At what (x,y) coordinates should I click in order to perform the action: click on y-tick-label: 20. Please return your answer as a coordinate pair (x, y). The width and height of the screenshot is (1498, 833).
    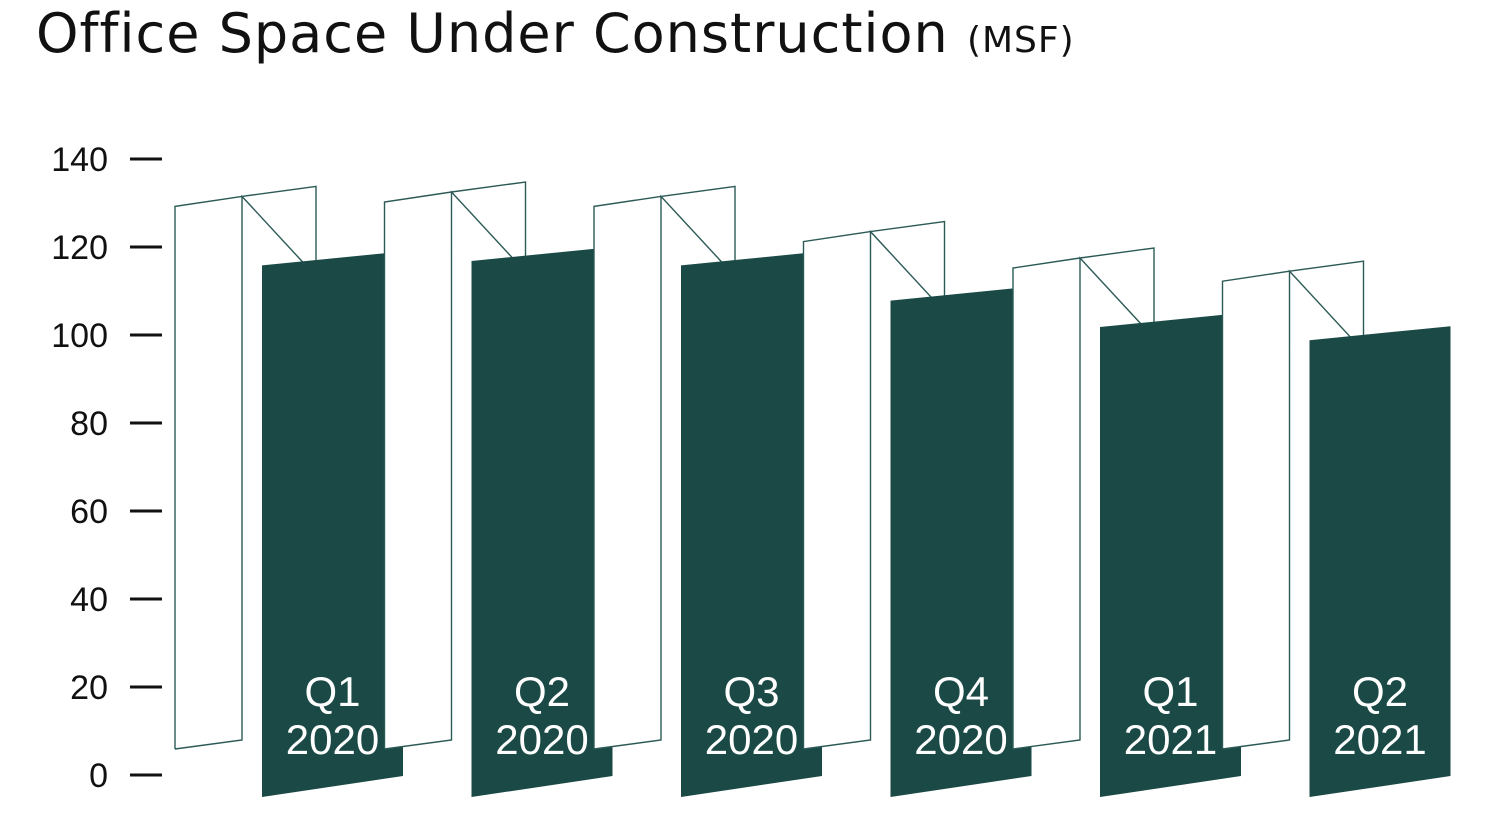
    Looking at the image, I should click on (89, 688).